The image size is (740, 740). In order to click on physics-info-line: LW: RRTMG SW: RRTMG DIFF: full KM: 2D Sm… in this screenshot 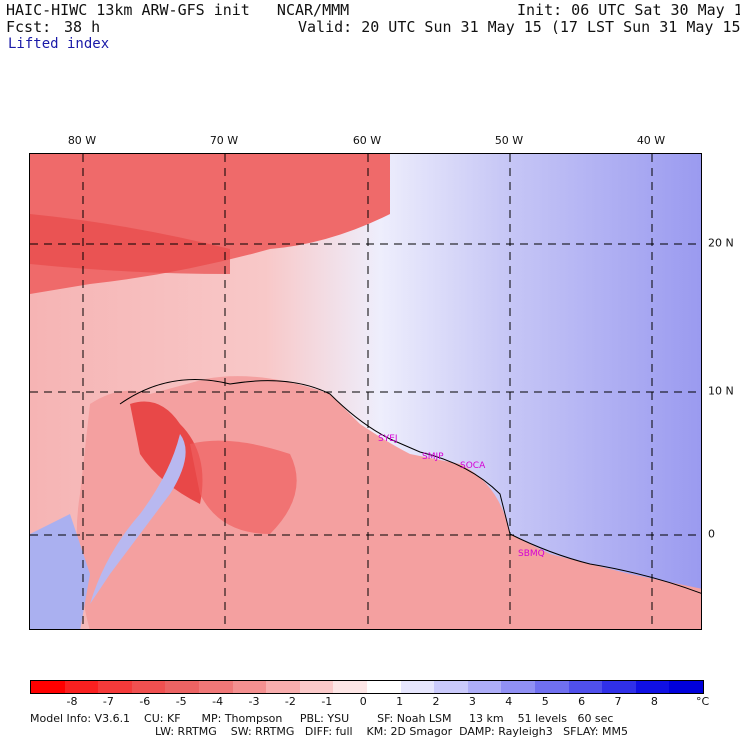, I will do `click(391, 731)`.